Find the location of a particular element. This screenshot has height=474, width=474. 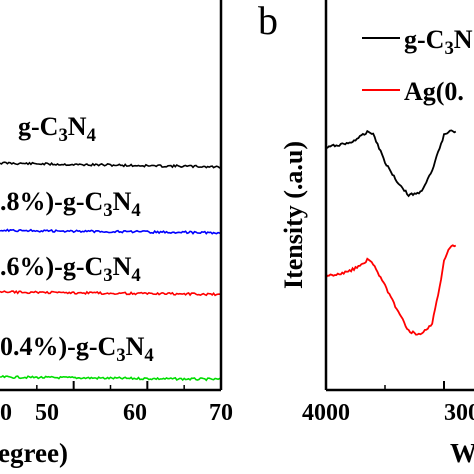

panel-b-x-axis-label: W is located at coordinates (462, 453).